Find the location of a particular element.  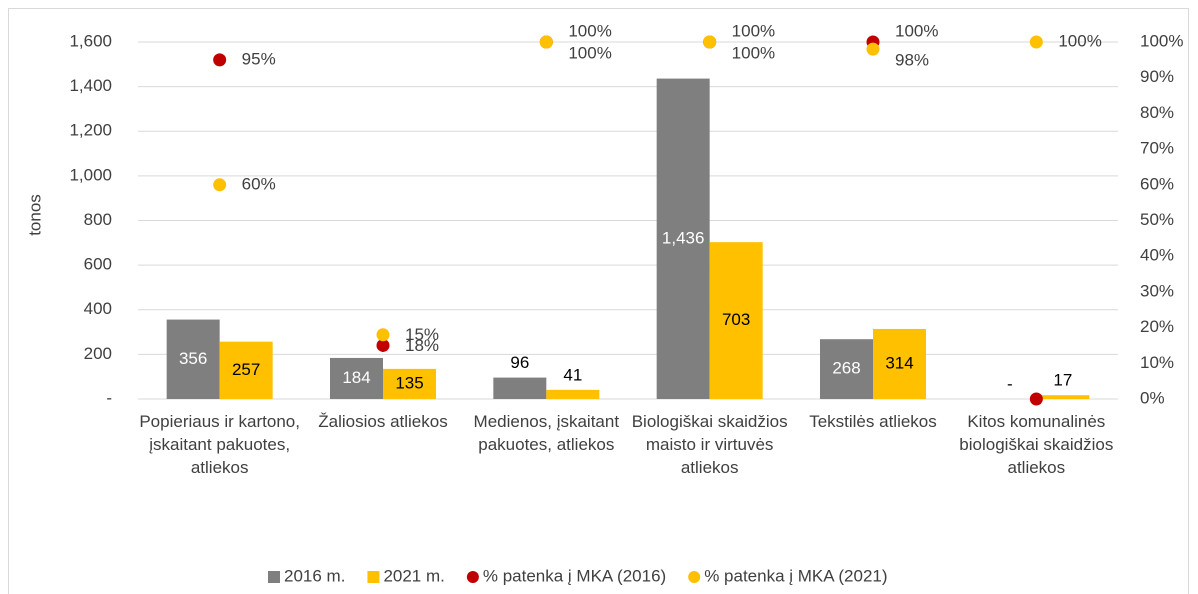

data-label: 314 is located at coordinates (899, 362).